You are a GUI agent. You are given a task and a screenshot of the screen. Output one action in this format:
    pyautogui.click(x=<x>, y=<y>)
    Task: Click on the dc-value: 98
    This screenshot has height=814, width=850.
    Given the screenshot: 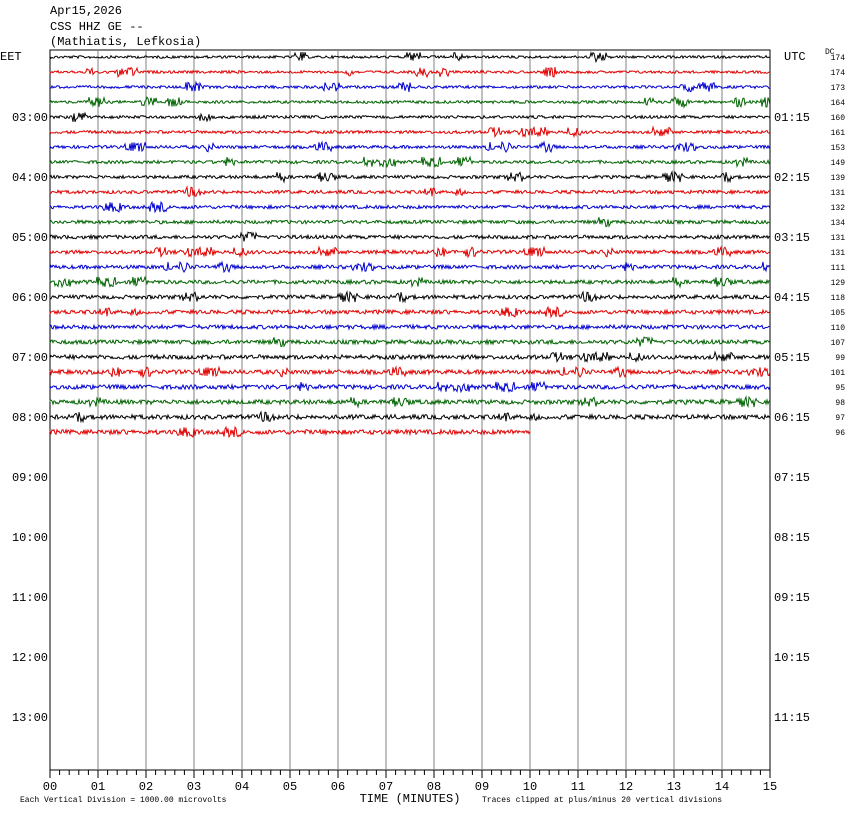 What is the action you would take?
    pyautogui.click(x=840, y=403)
    